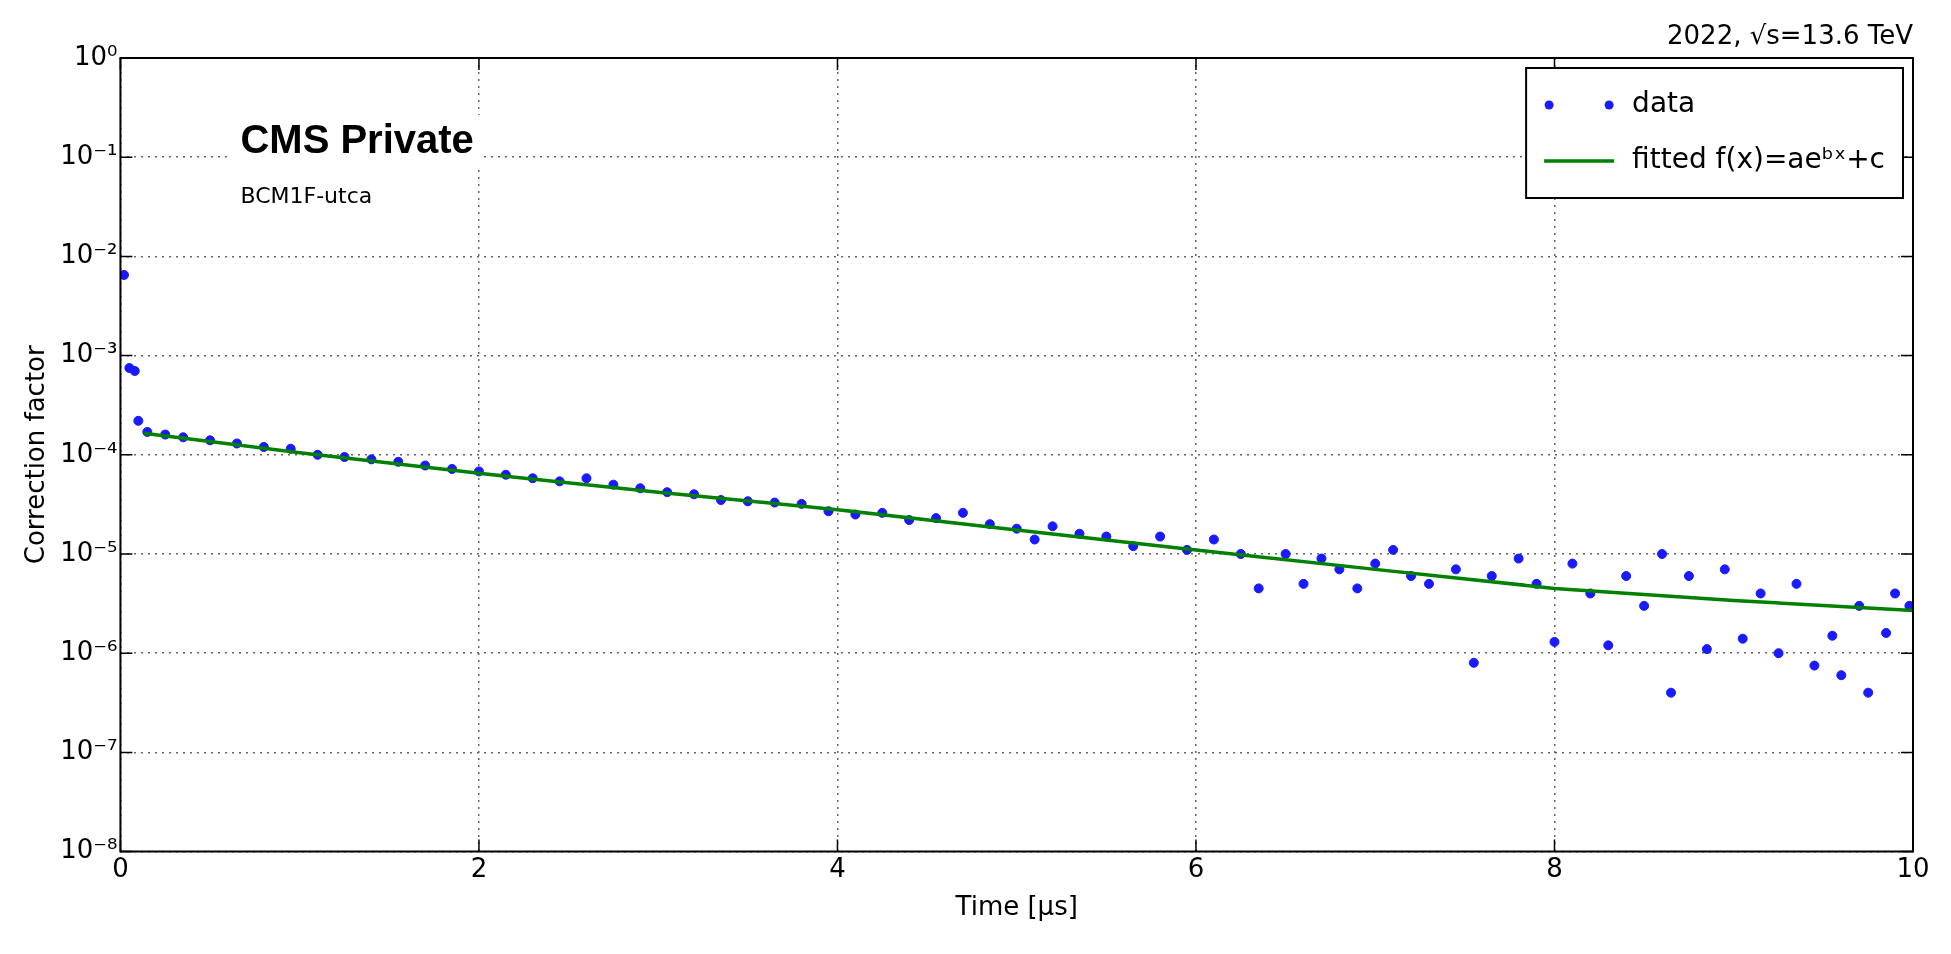 The image size is (1951, 954). What do you see at coordinates (306, 195) in the screenshot?
I see `annotation: BCM1F-utca` at bounding box center [306, 195].